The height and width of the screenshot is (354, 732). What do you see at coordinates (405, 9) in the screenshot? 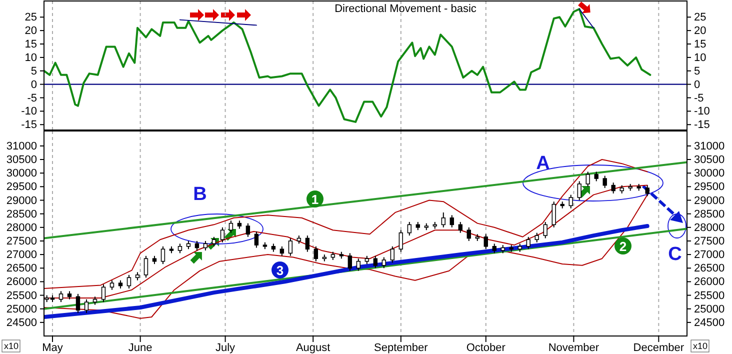
I see `chart-title: Directional Movement - basic` at bounding box center [405, 9].